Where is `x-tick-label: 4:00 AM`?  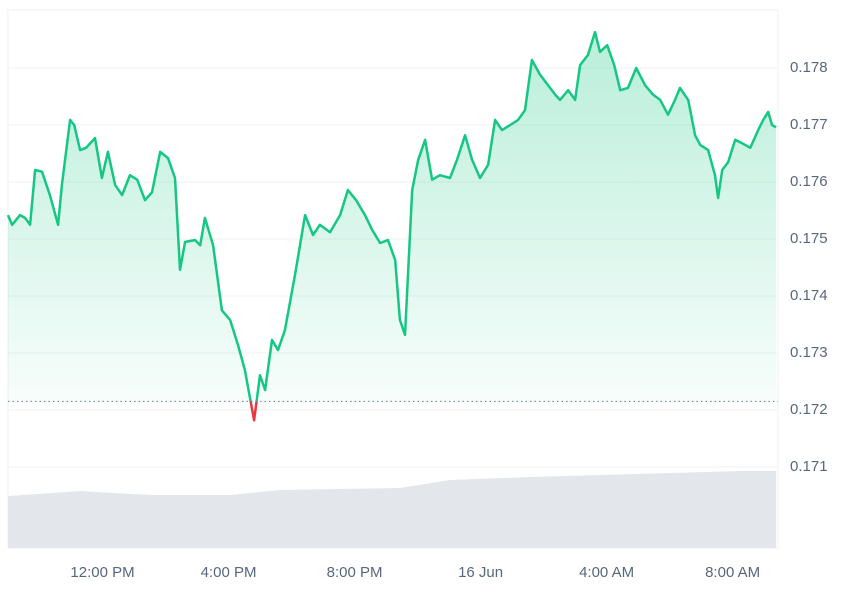 x-tick-label: 4:00 AM is located at coordinates (606, 572).